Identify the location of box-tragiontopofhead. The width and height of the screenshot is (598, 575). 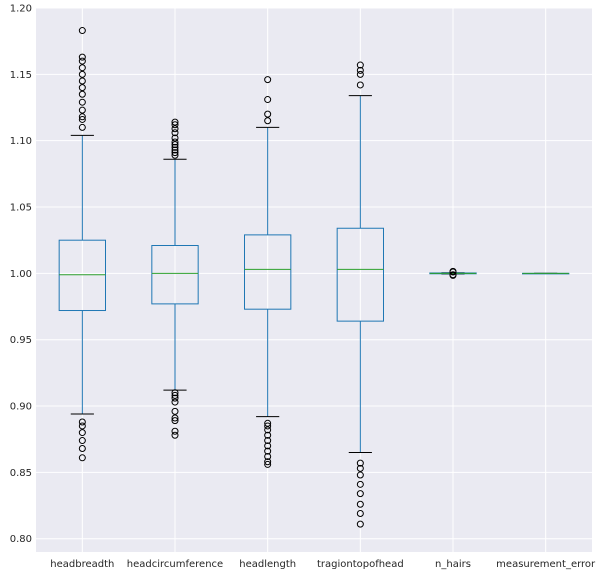
(360, 294).